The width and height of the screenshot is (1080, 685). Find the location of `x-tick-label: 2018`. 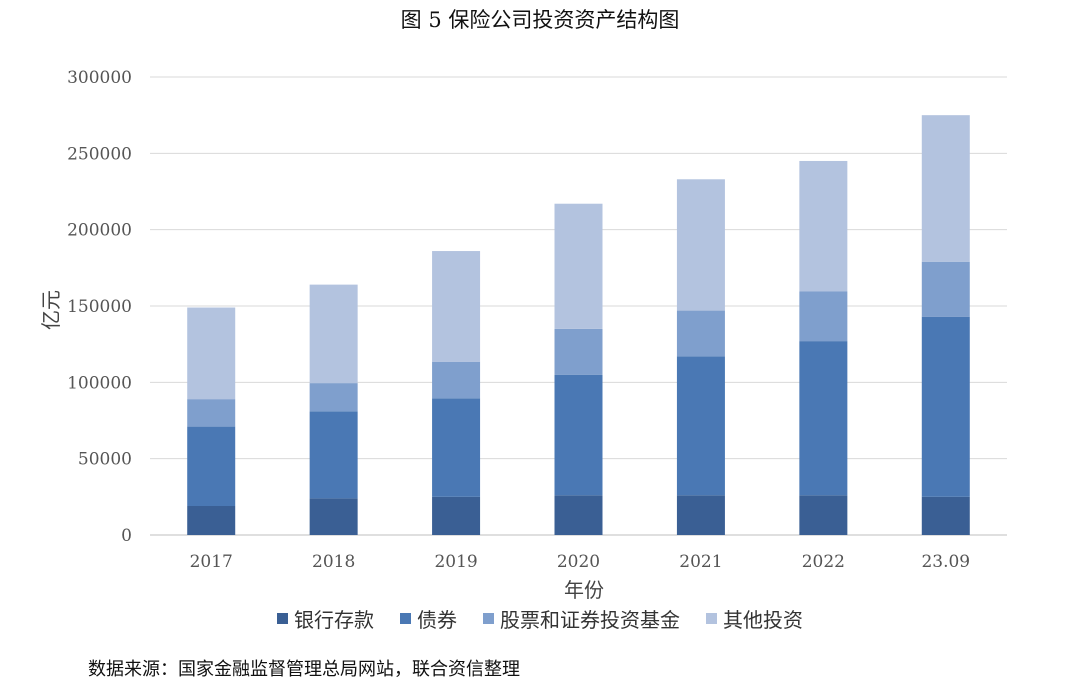

x-tick-label: 2018 is located at coordinates (333, 562).